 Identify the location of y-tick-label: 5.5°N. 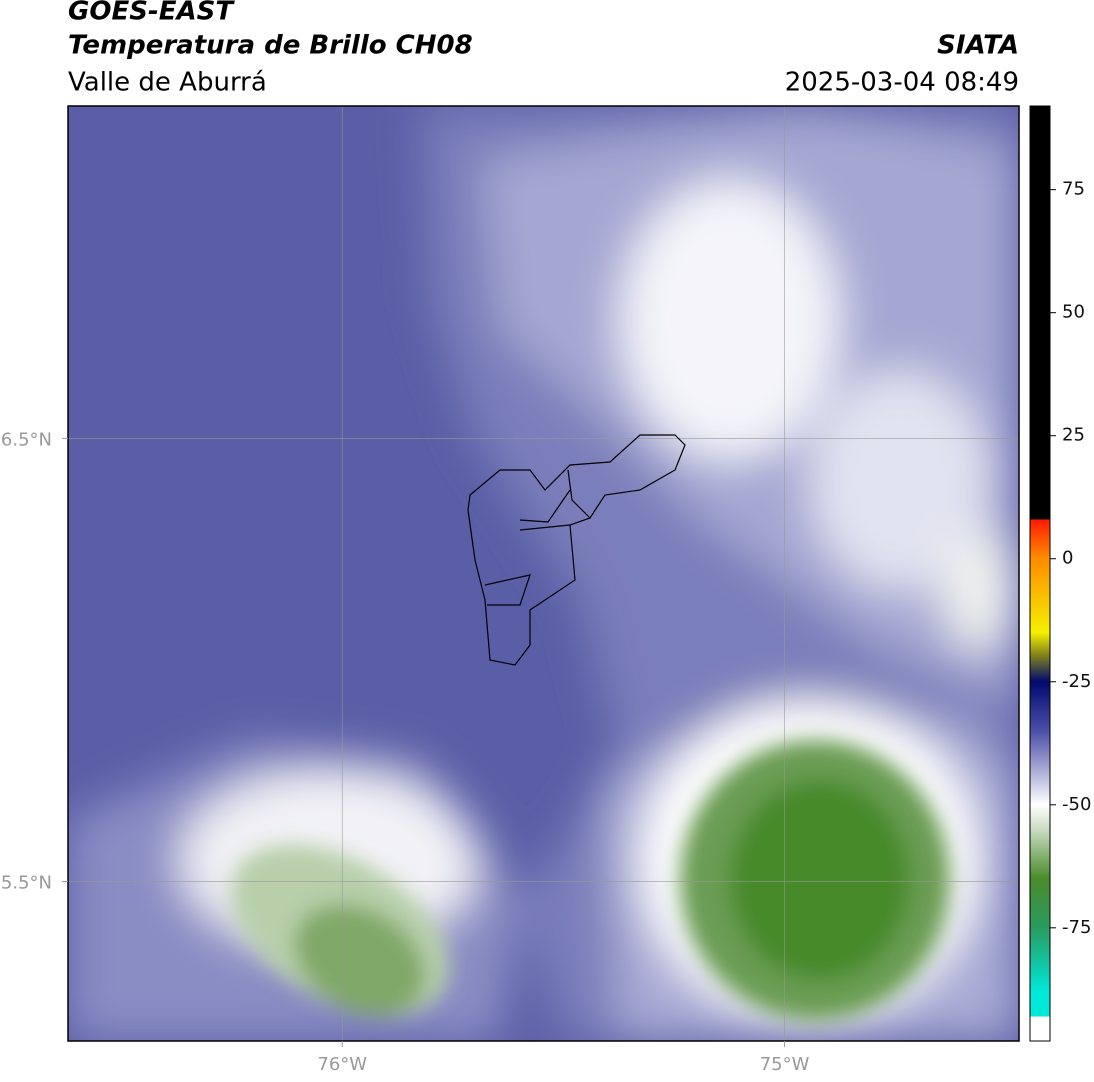
(26, 882).